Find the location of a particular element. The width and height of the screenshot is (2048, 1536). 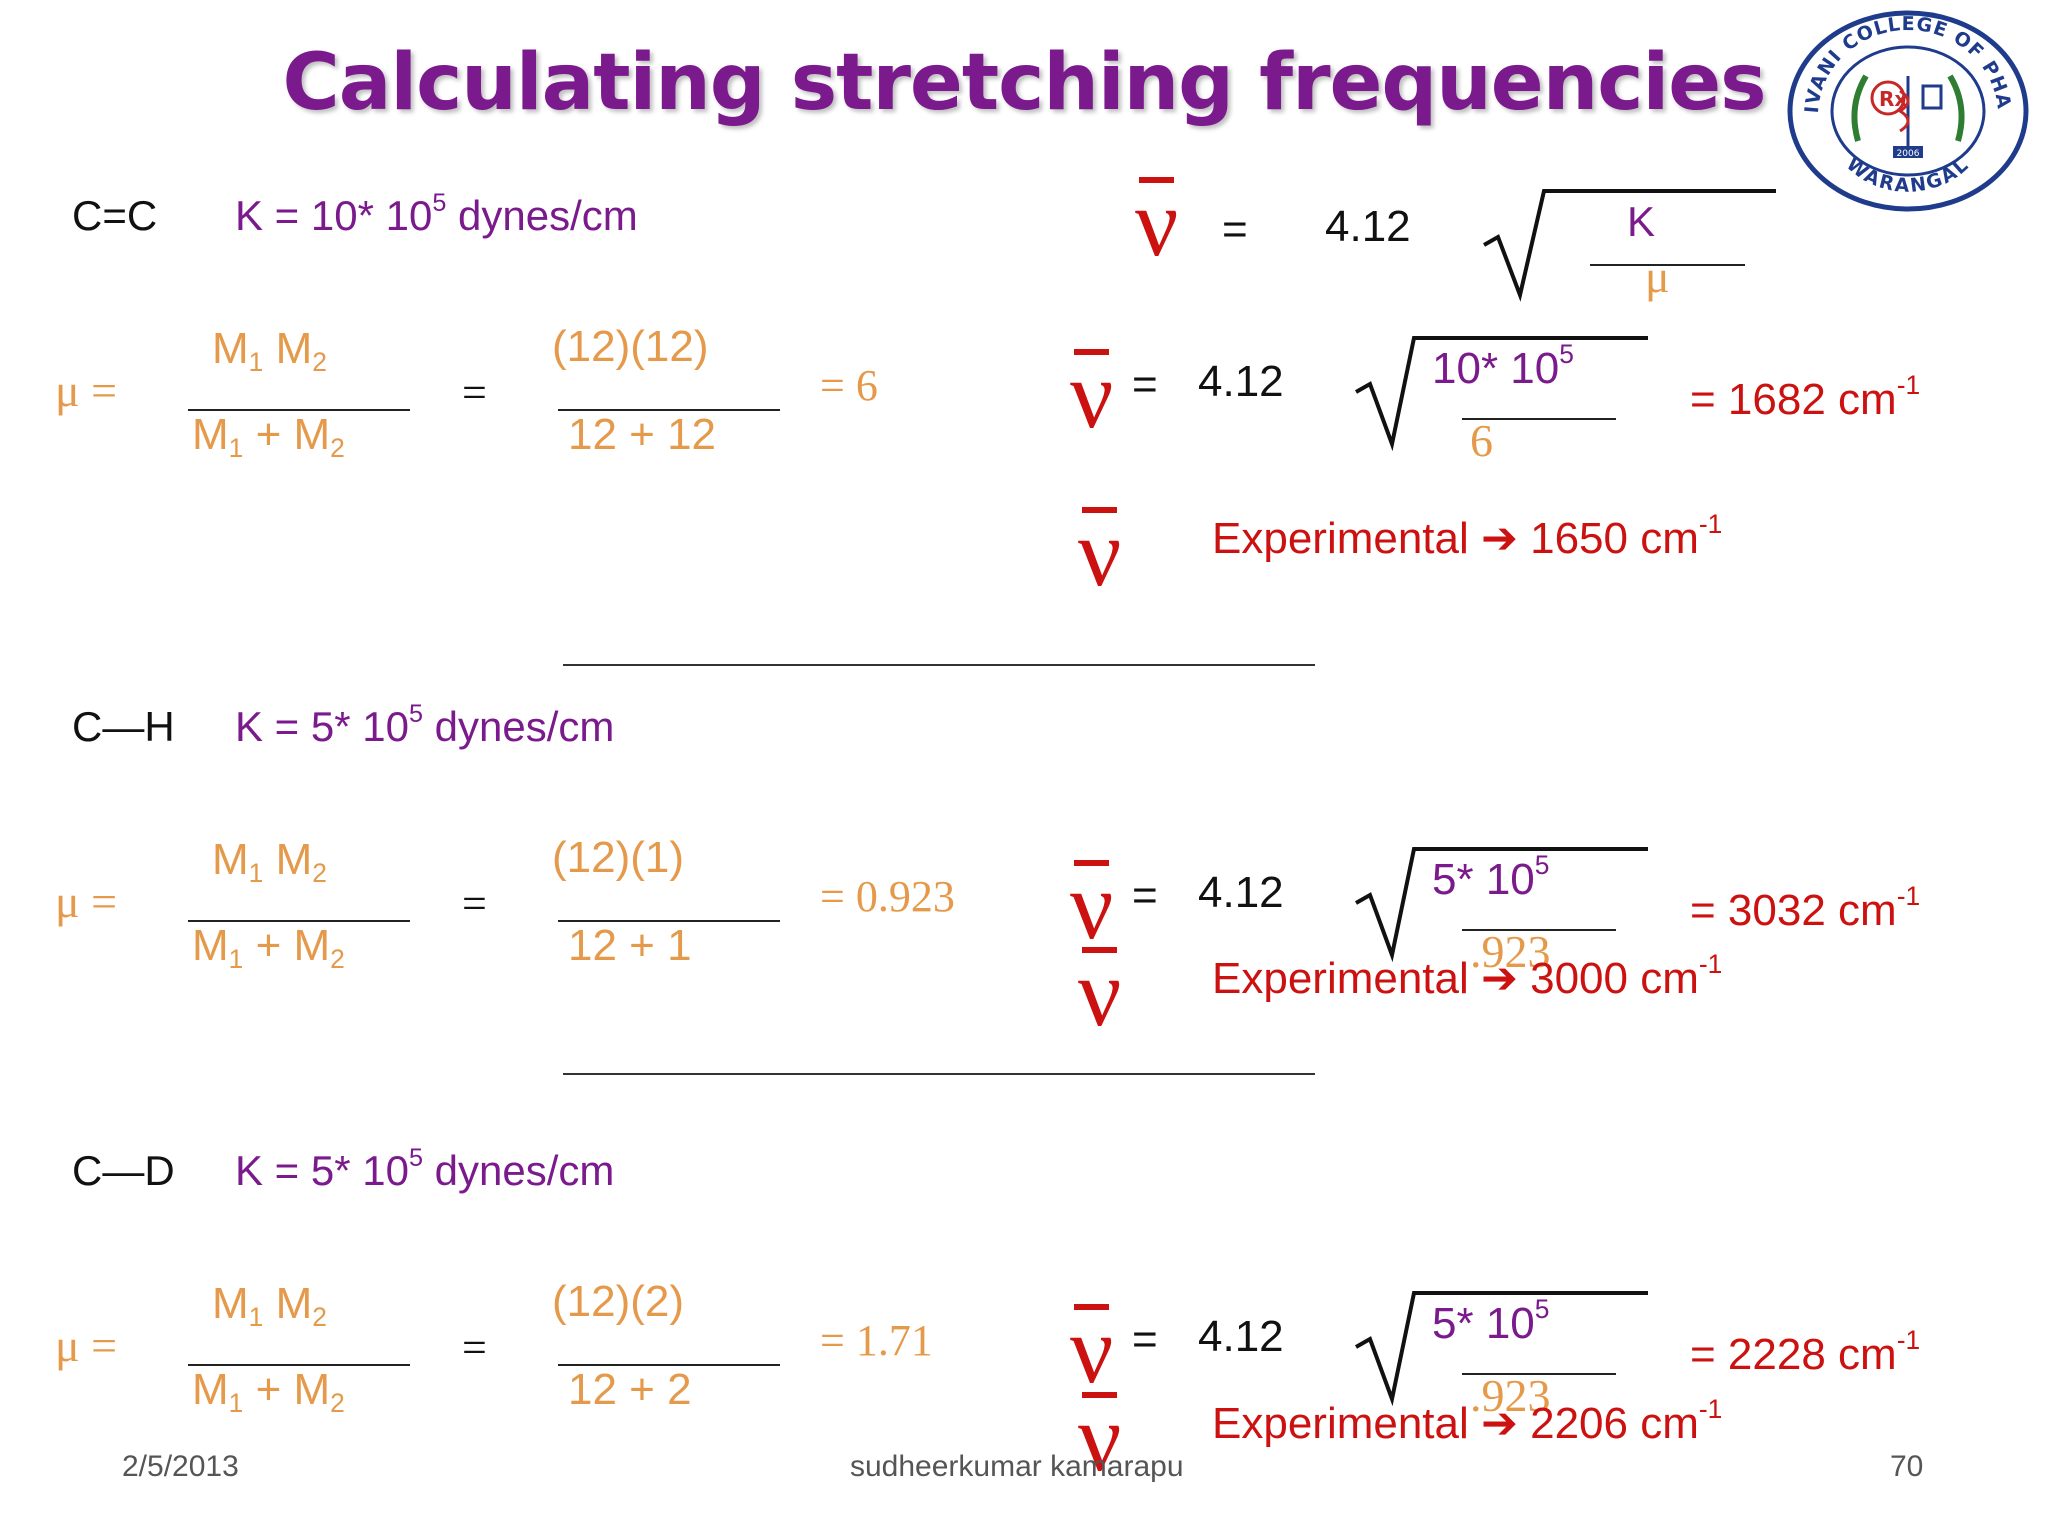

calc-result: = 1682 cm-1 is located at coordinates (1805, 397).